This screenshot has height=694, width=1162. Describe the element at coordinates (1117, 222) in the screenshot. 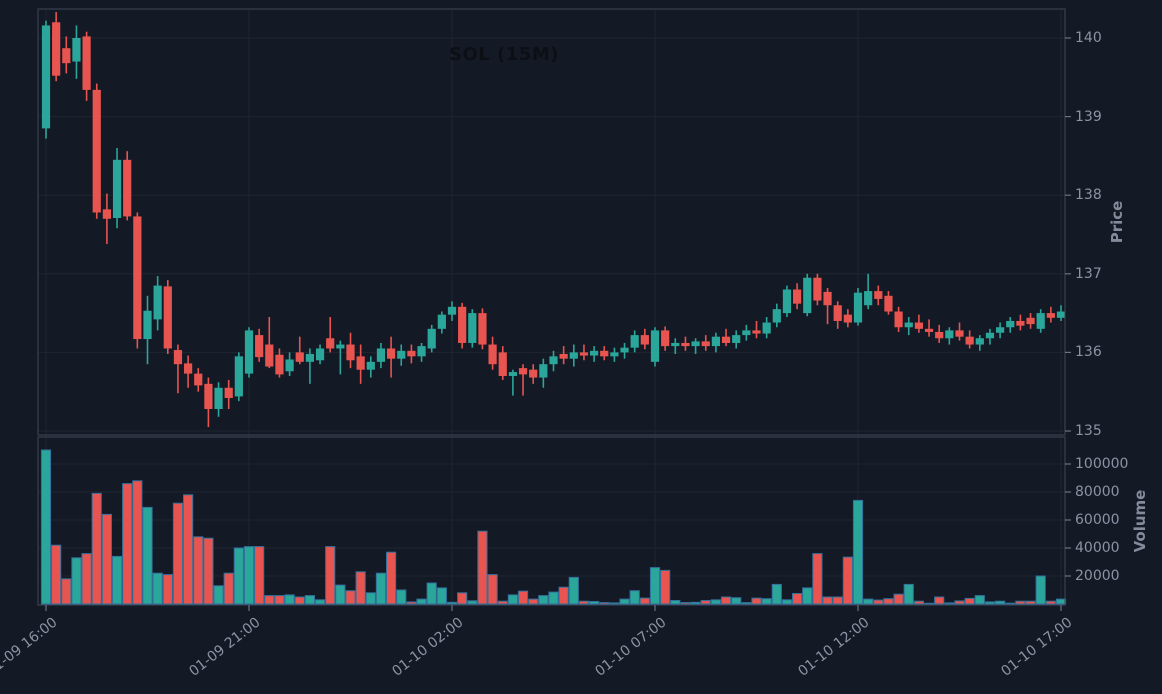

I see `price-axis-title: Price` at that location.